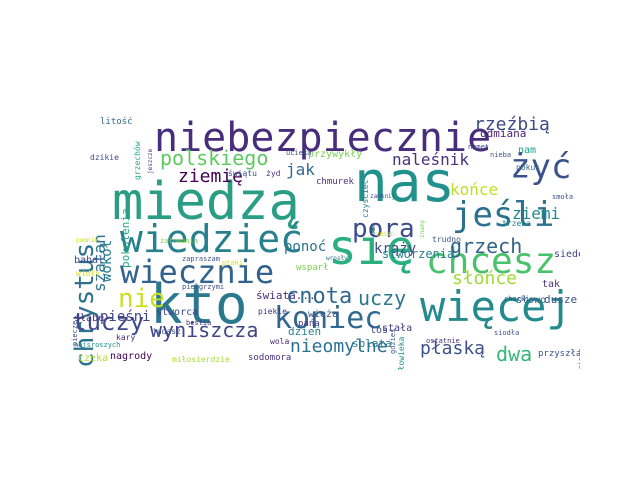 Image resolution: width=640 pixels, height=480 pixels. I want to click on cloud-word: nie, so click(141, 299).